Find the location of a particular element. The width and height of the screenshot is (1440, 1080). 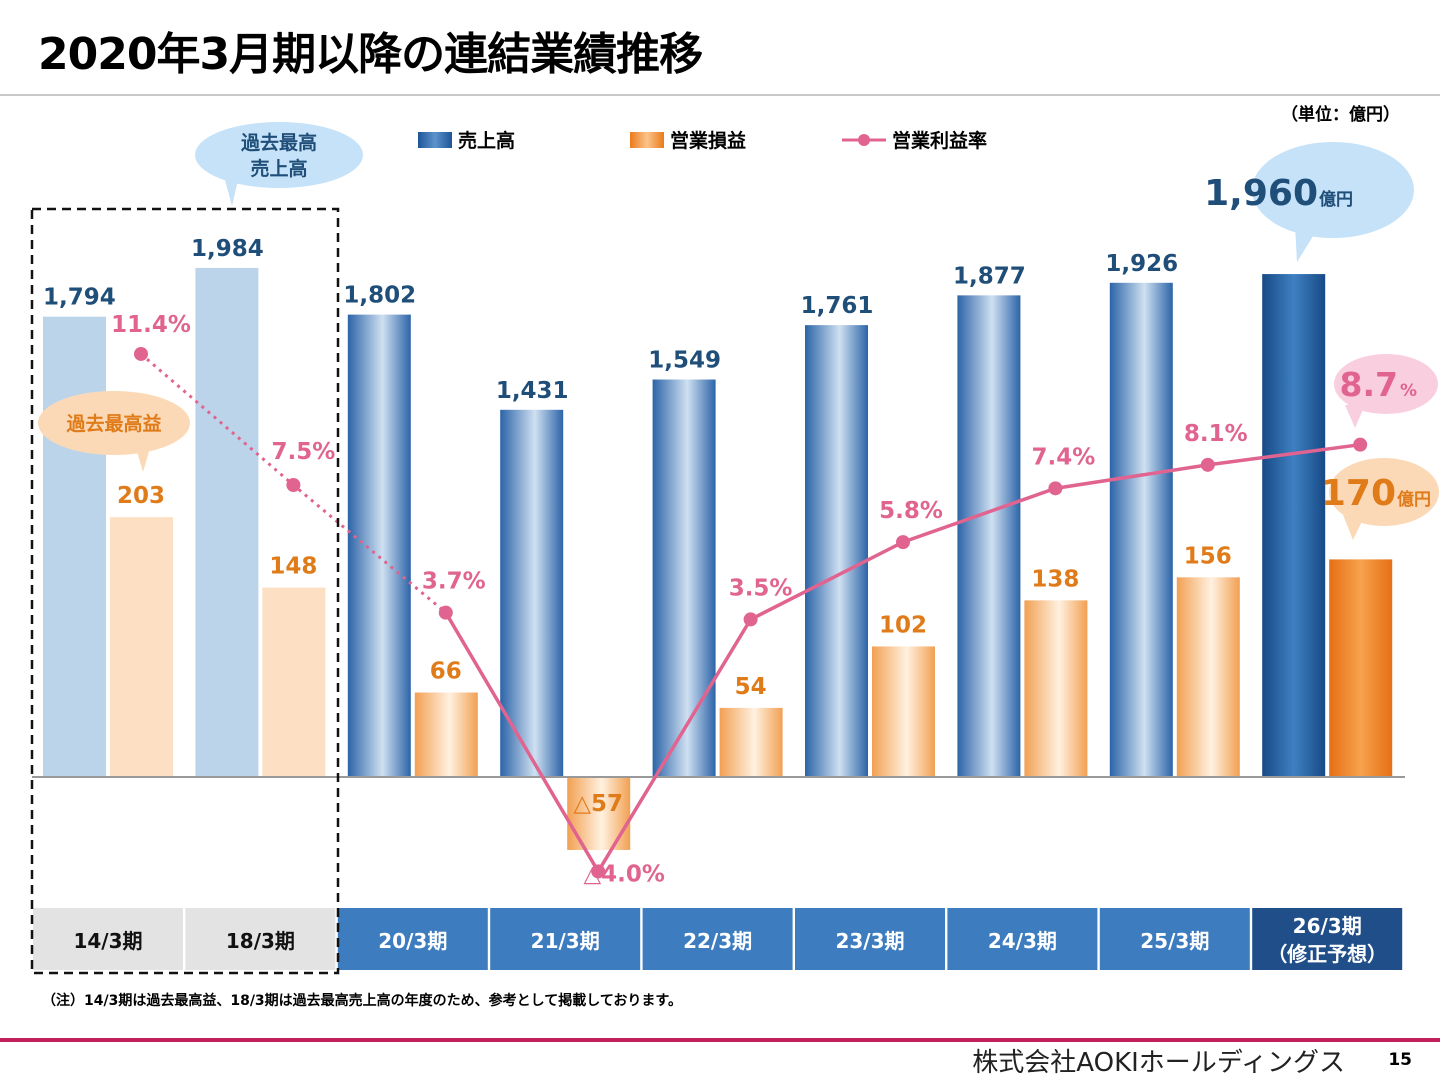

legend-item-op-margin: 営業利益率 is located at coordinates (914, 139).